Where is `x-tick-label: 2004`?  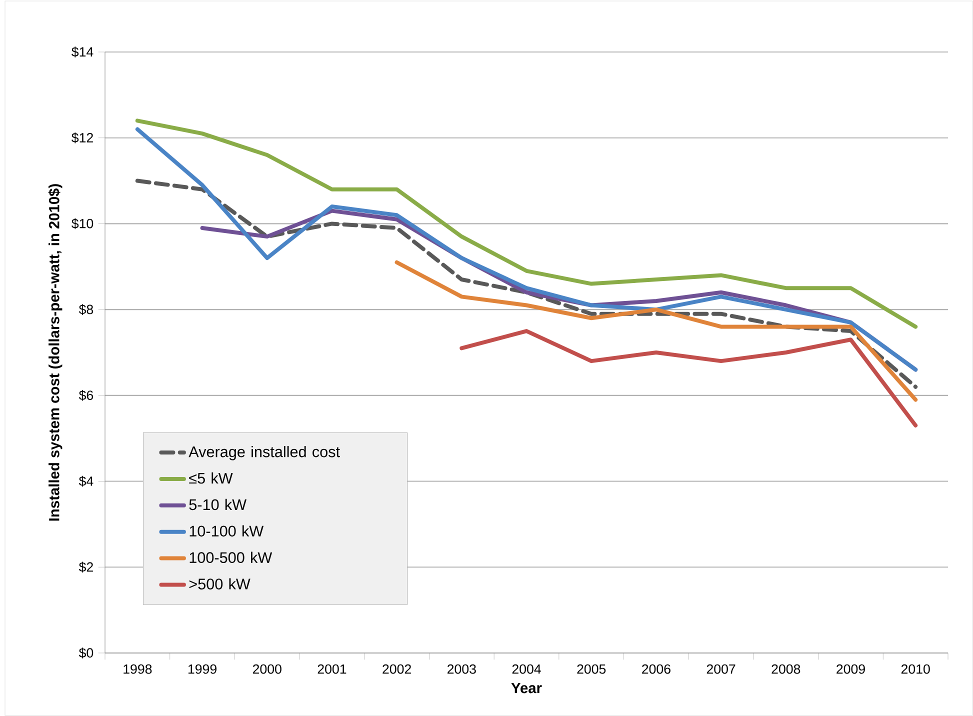
x-tick-label: 2004 is located at coordinates (526, 669).